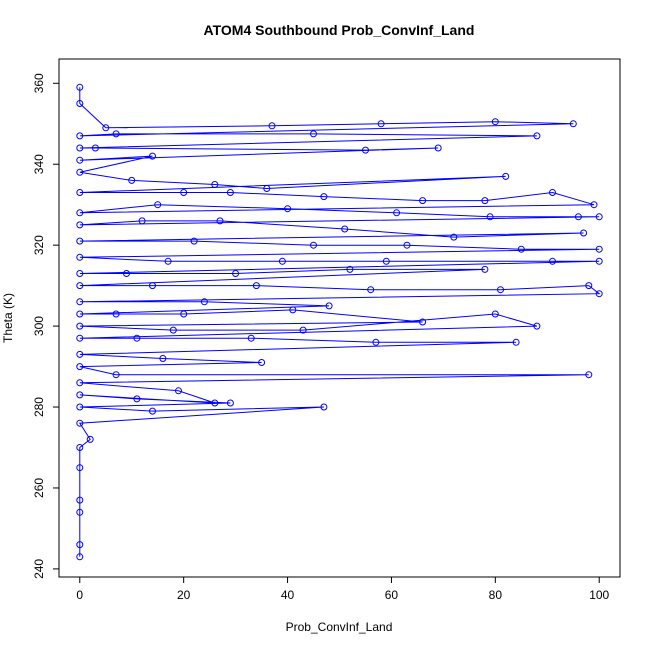 This screenshot has height=650, width=650. I want to click on y-tick-label: 280, so click(39, 407).